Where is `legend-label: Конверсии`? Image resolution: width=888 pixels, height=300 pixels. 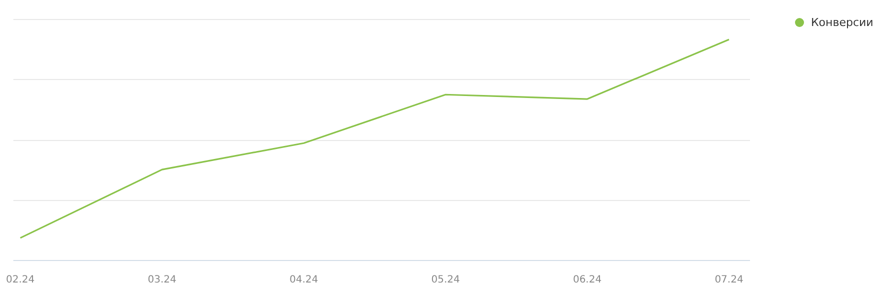
legend-label: Конверсии is located at coordinates (842, 22).